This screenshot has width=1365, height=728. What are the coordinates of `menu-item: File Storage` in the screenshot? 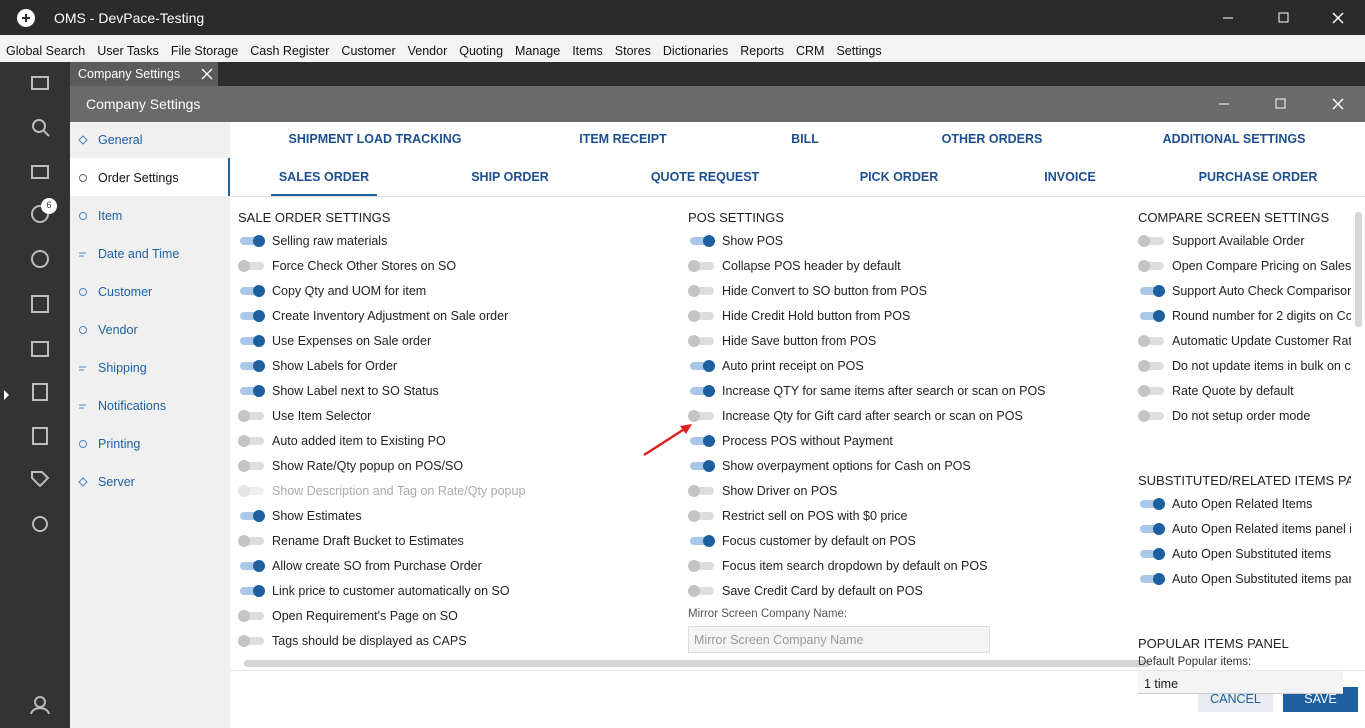 It's located at (204, 51).